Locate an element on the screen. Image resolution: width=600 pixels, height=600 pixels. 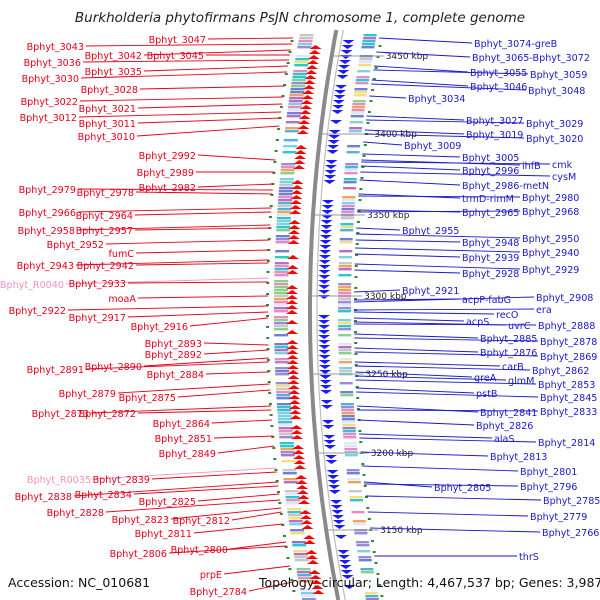
left-gene-label: moaA is located at coordinates (122, 299).